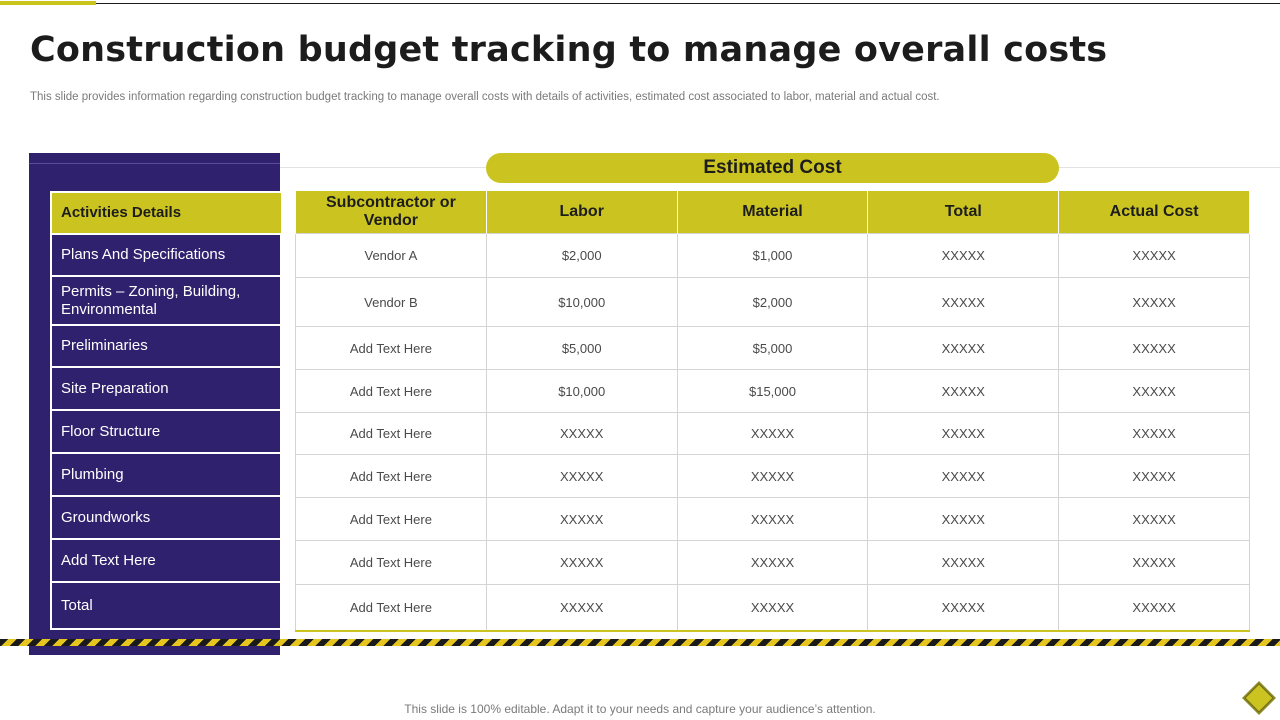  I want to click on activity-item: Floor Structure, so click(167, 432).